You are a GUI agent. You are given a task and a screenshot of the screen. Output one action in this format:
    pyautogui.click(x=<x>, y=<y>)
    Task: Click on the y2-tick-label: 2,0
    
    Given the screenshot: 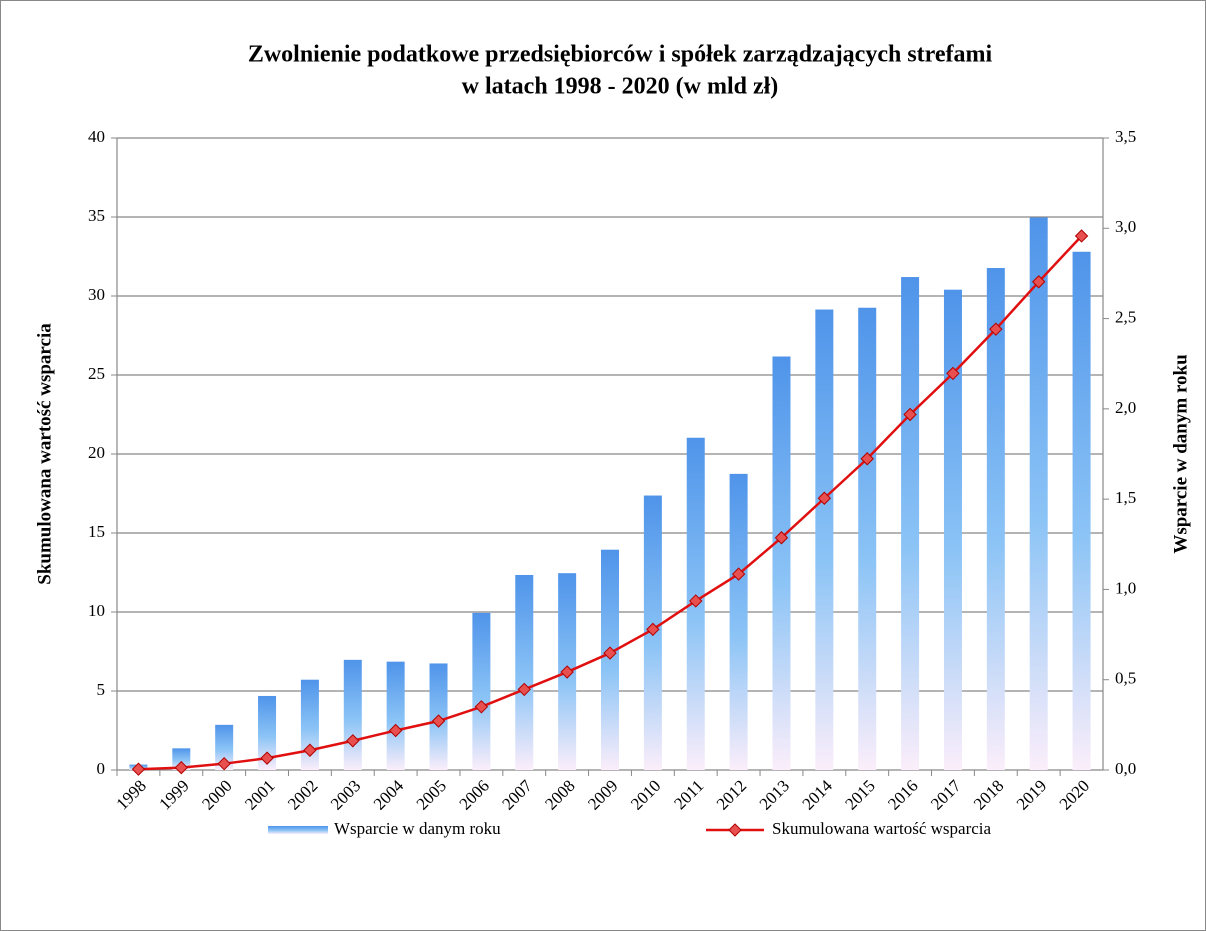 What is the action you would take?
    pyautogui.click(x=1125, y=407)
    